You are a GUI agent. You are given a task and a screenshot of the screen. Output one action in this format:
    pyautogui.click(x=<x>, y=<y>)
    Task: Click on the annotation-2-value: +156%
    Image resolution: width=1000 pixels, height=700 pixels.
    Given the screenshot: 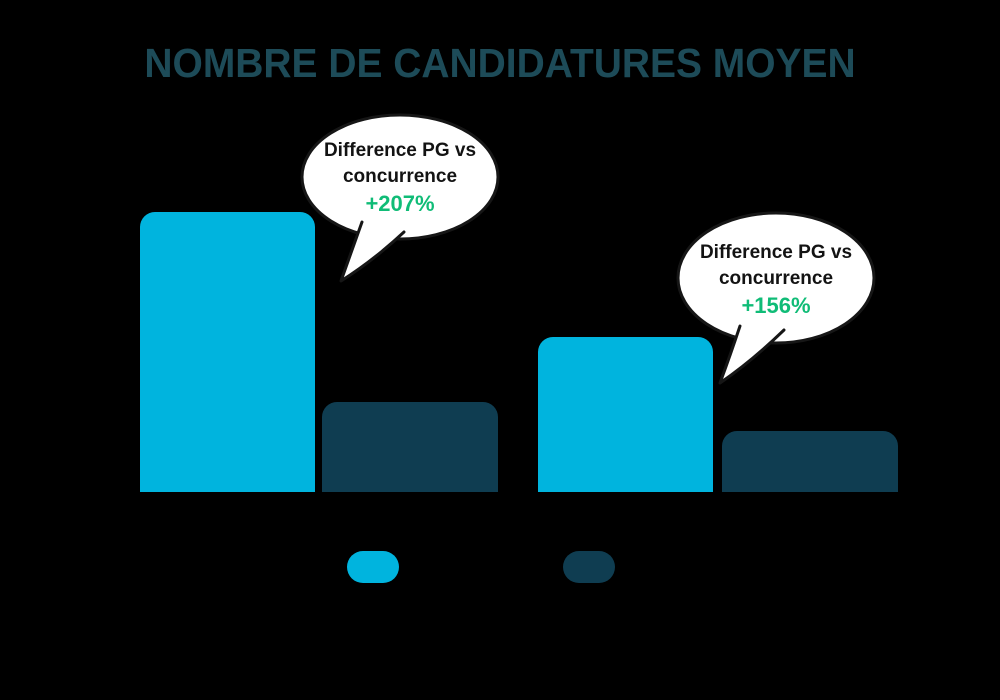 What is the action you would take?
    pyautogui.click(x=776, y=305)
    